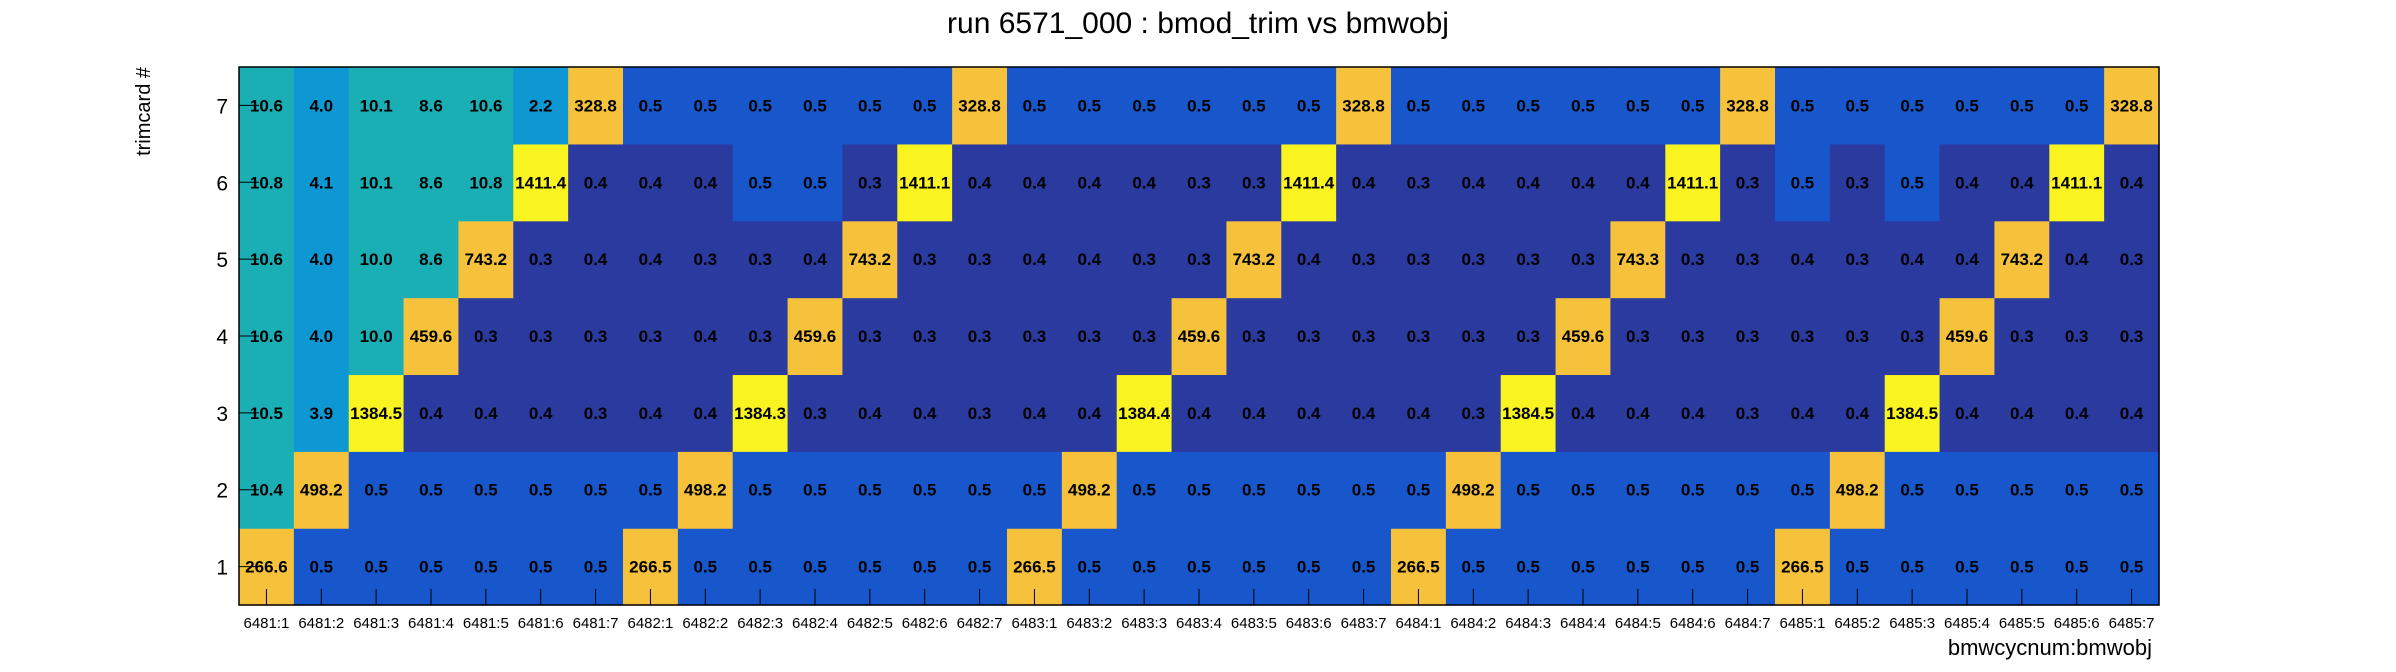 The image size is (2396, 672). What do you see at coordinates (222, 568) in the screenshot?
I see `y-tick-label: 1` at bounding box center [222, 568].